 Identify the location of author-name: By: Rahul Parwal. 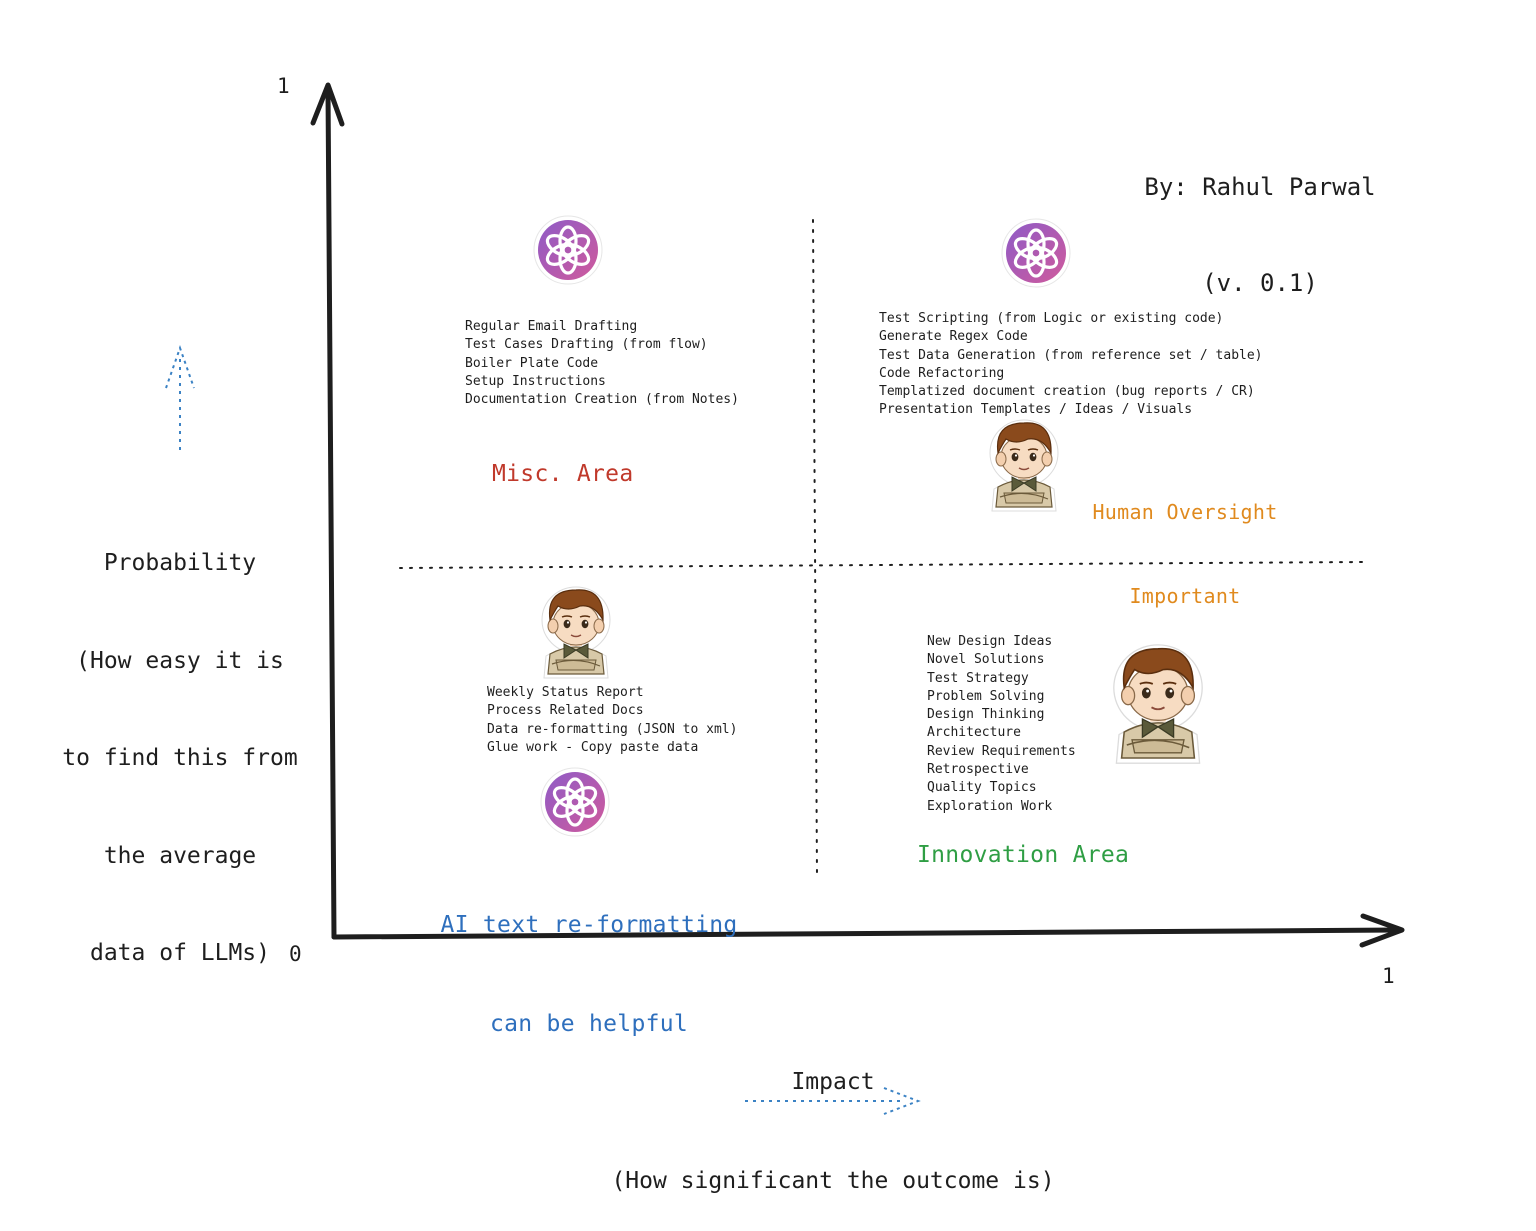
(1260, 187).